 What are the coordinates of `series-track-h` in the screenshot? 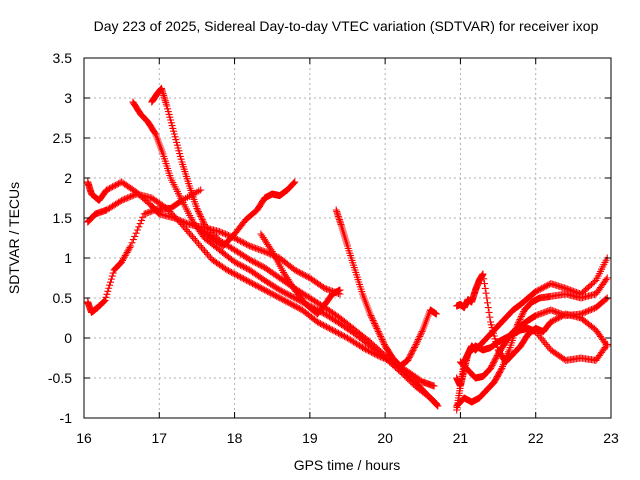 It's located at (386, 288).